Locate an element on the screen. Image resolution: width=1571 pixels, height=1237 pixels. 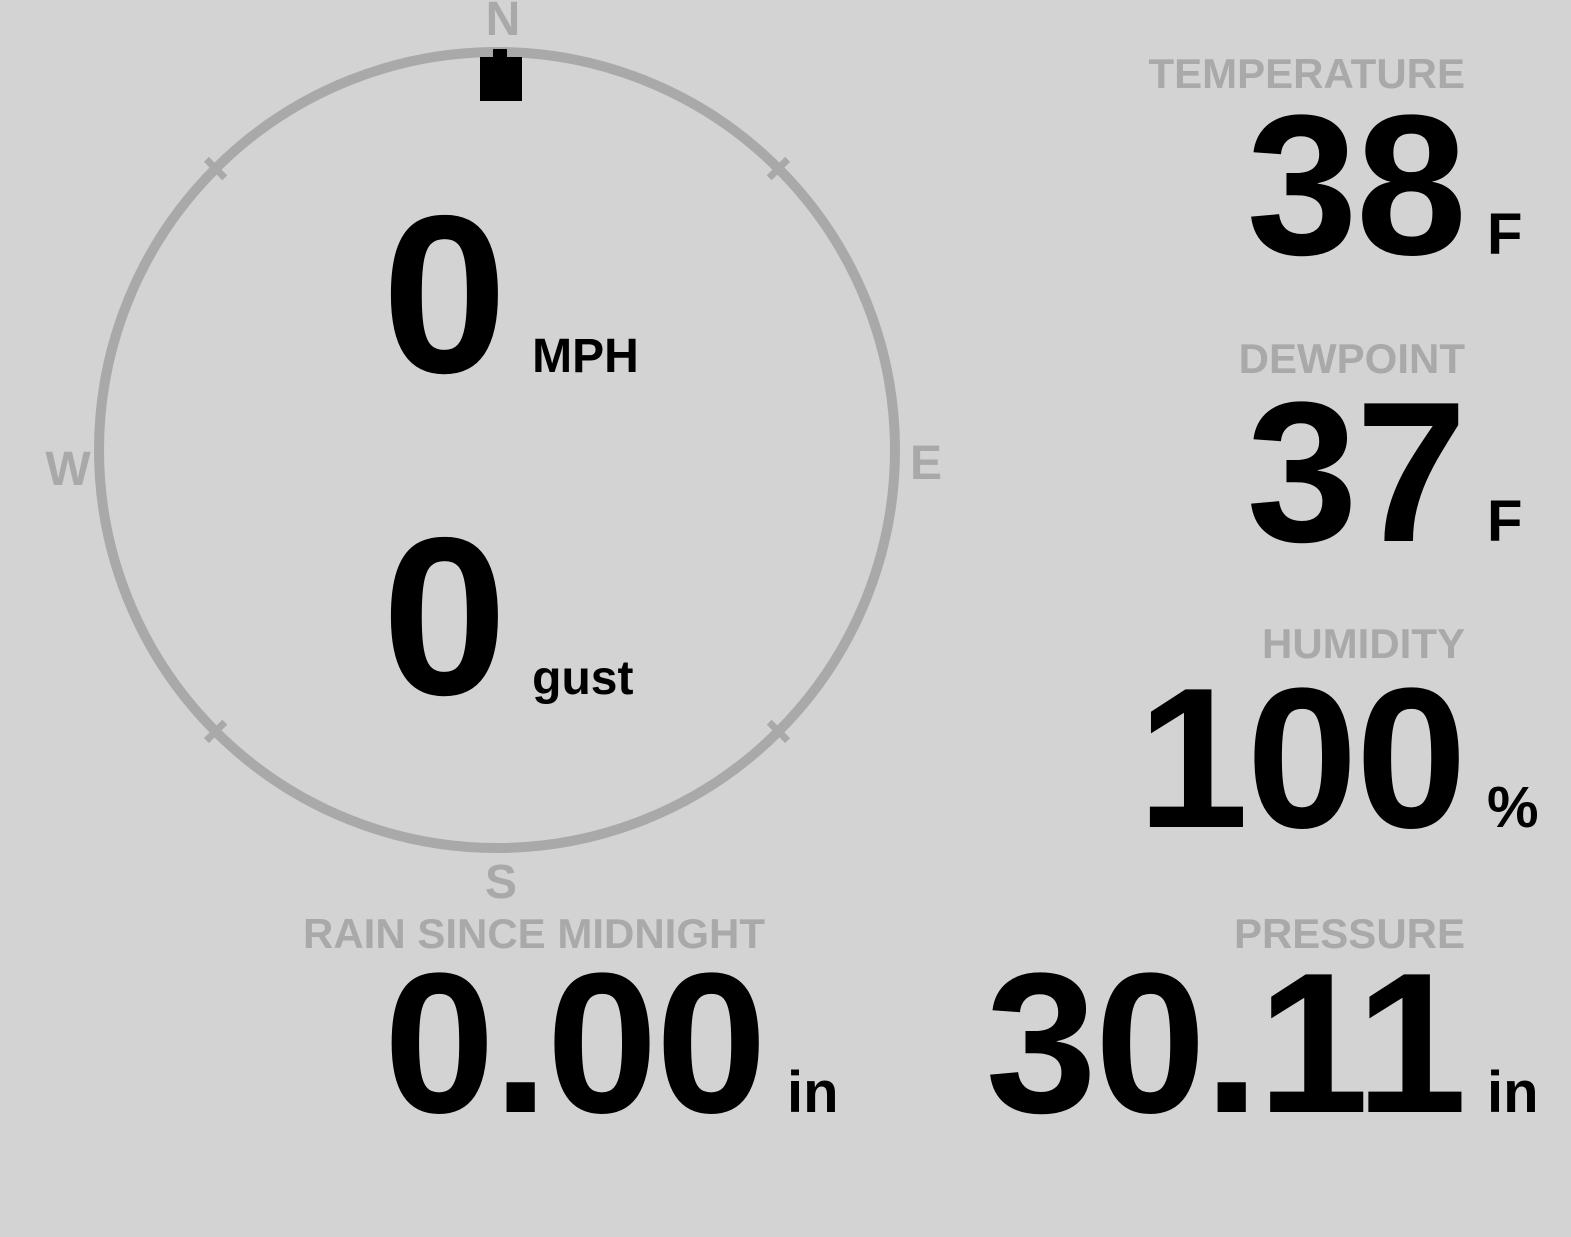
pressure-label: PRESSURE is located at coordinates (1349, 933).